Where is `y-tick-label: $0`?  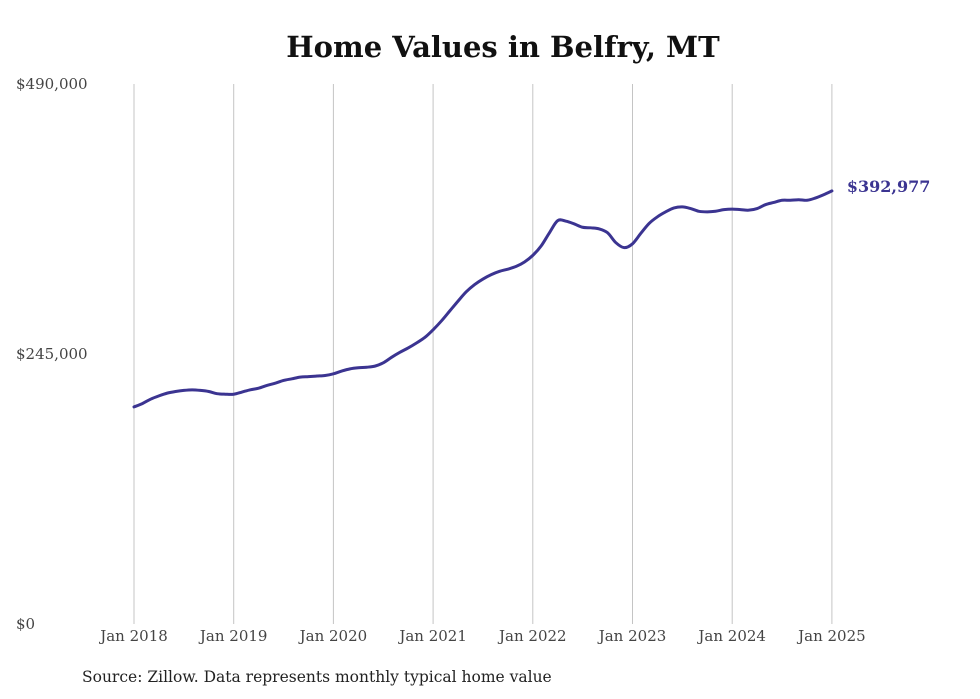 y-tick-label: $0 is located at coordinates (25, 624).